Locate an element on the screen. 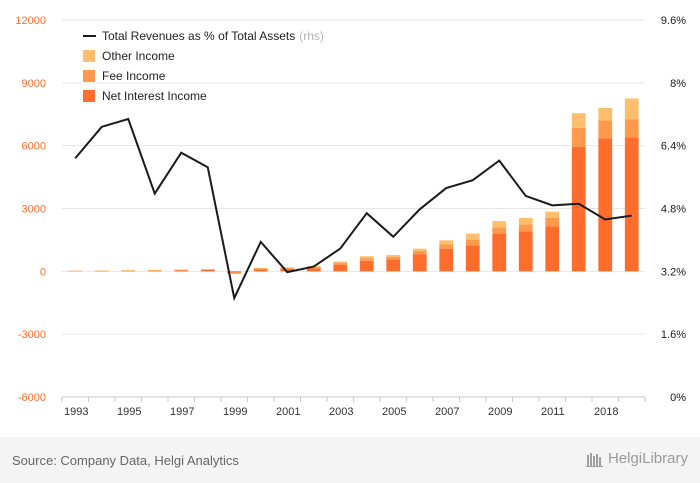 The width and height of the screenshot is (700, 483). y-right-tick-label: 0% is located at coordinates (678, 398).